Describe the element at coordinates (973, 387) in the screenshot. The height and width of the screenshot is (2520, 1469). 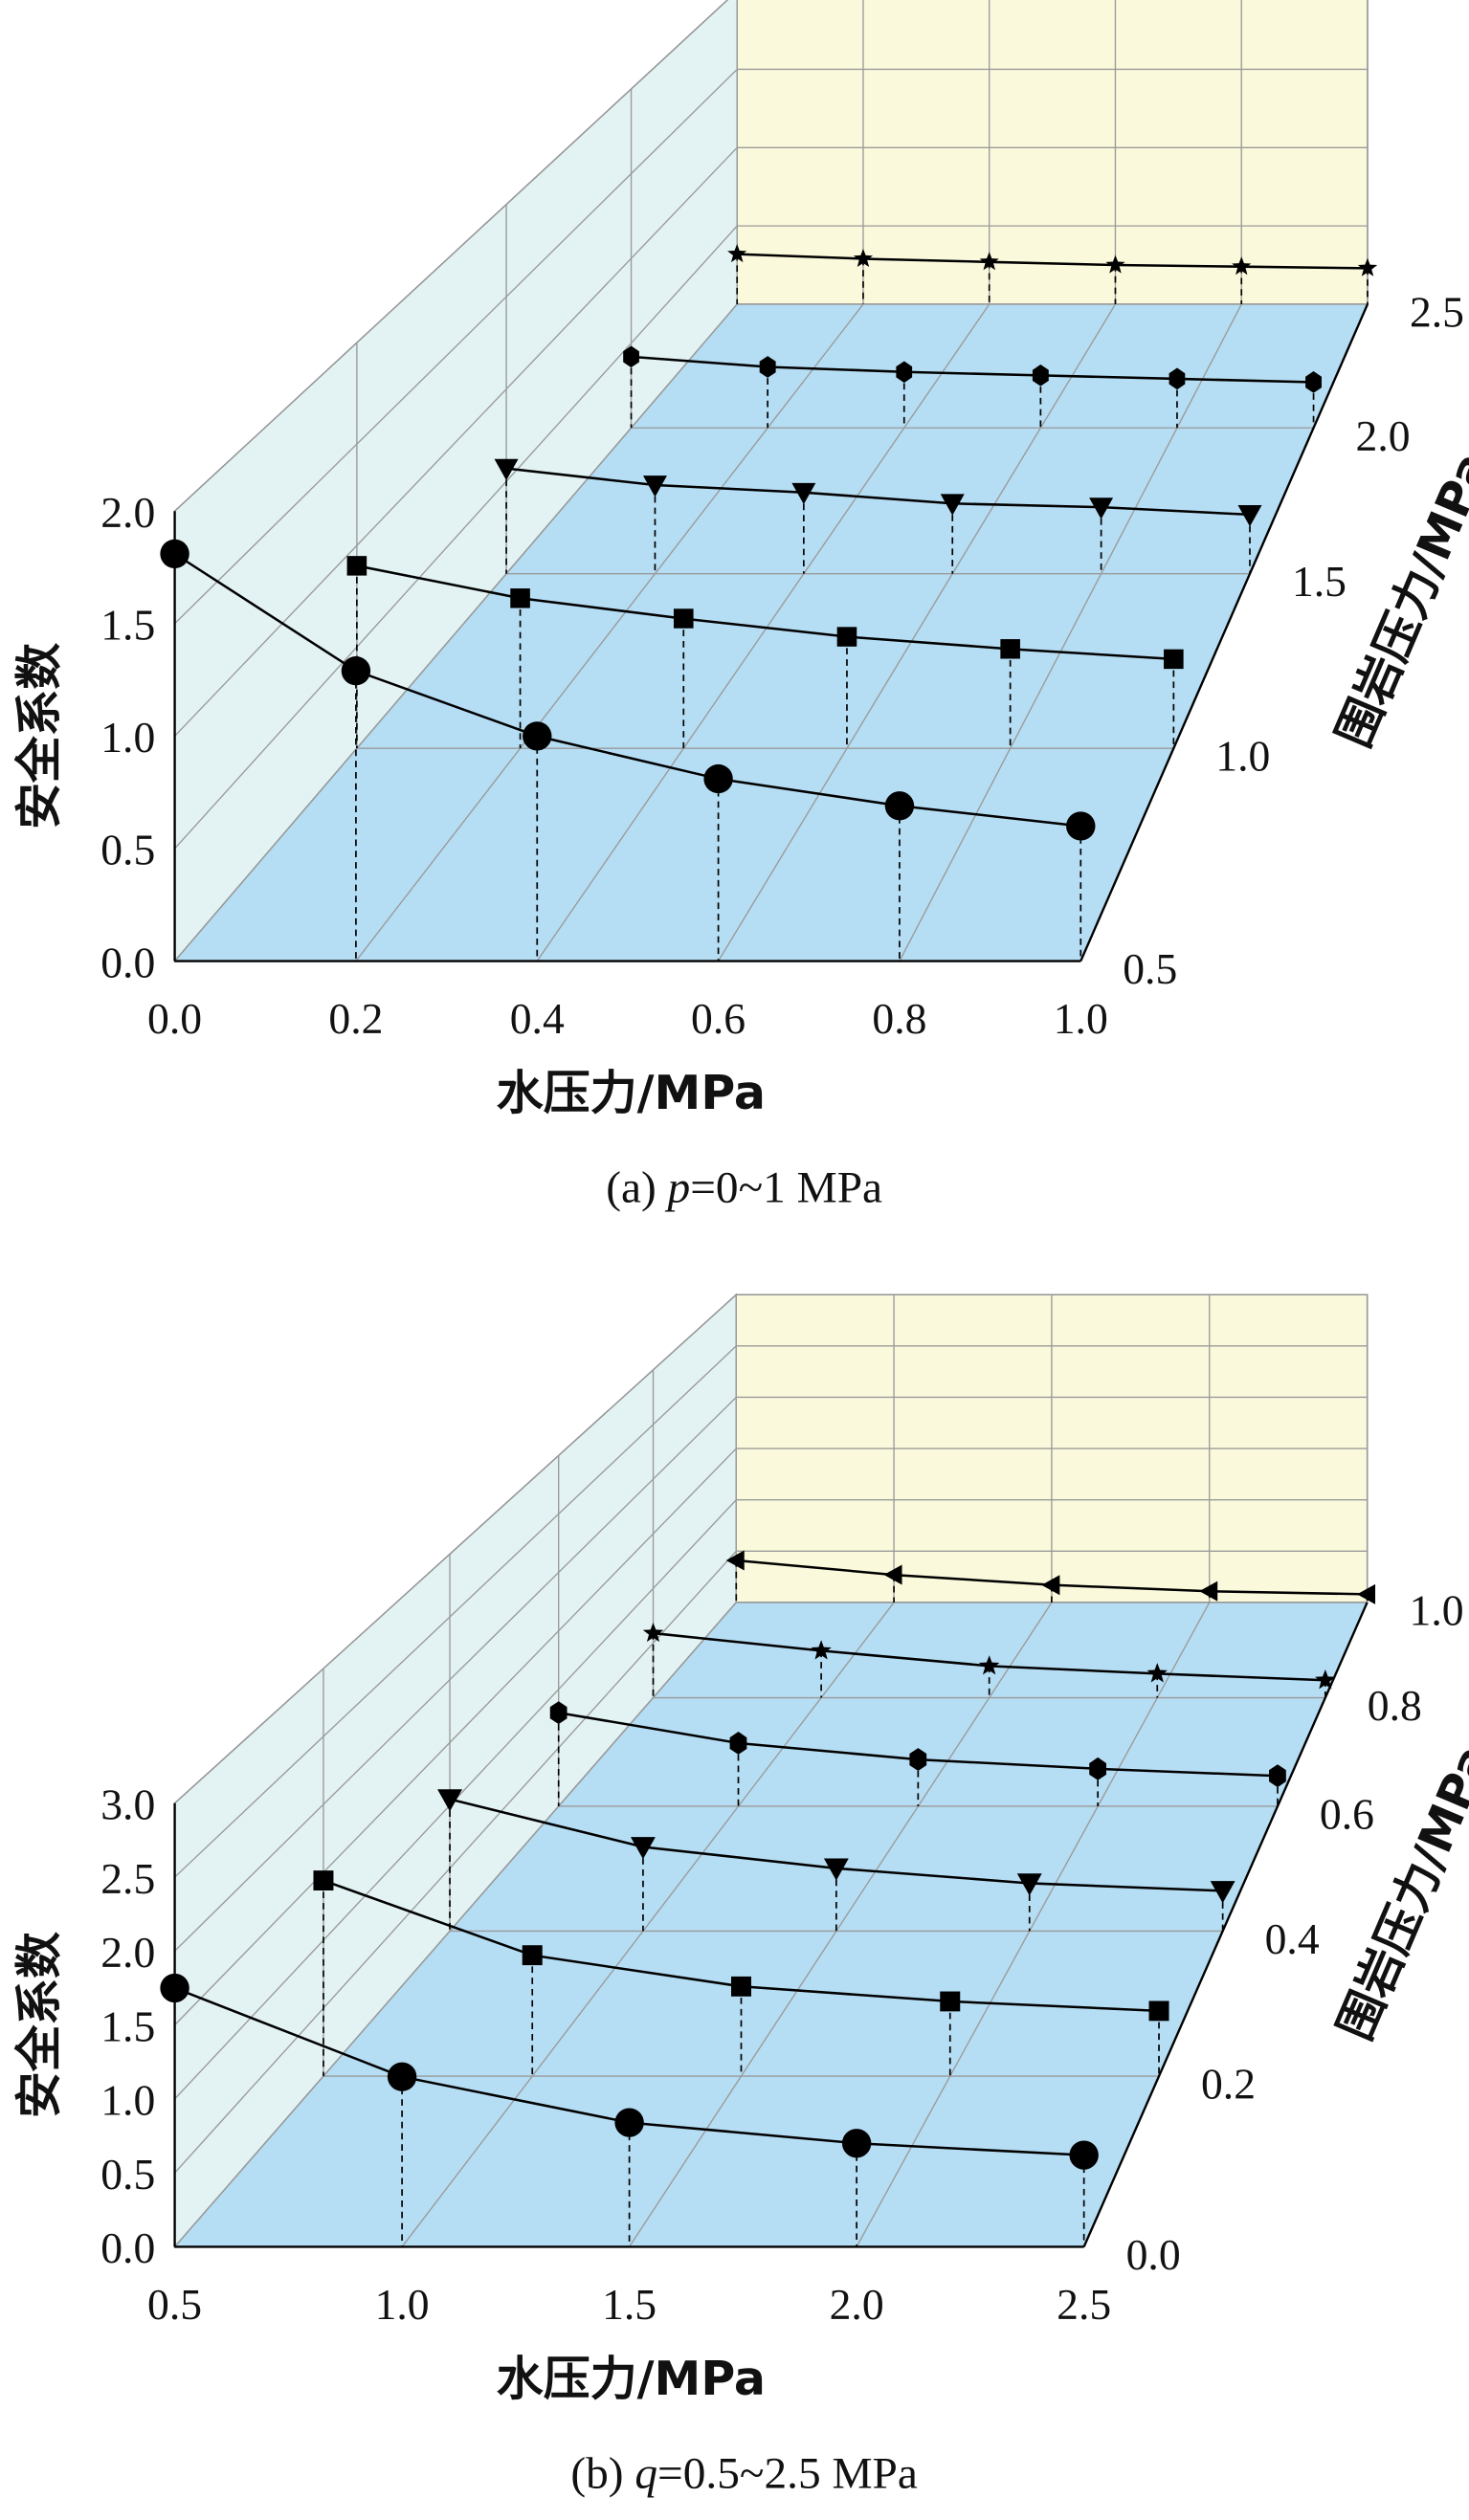
I see `series-2.0` at that location.